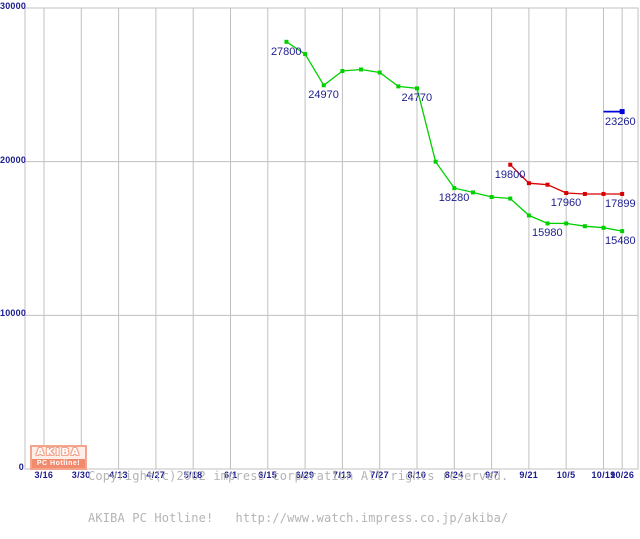  Describe the element at coordinates (156, 475) in the screenshot. I see `x-tick-label: 4/27` at that location.